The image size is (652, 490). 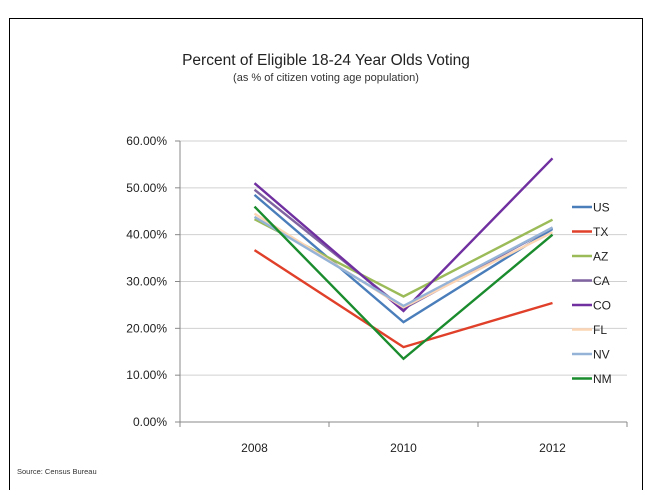 I want to click on series-line-tx, so click(x=403, y=299).